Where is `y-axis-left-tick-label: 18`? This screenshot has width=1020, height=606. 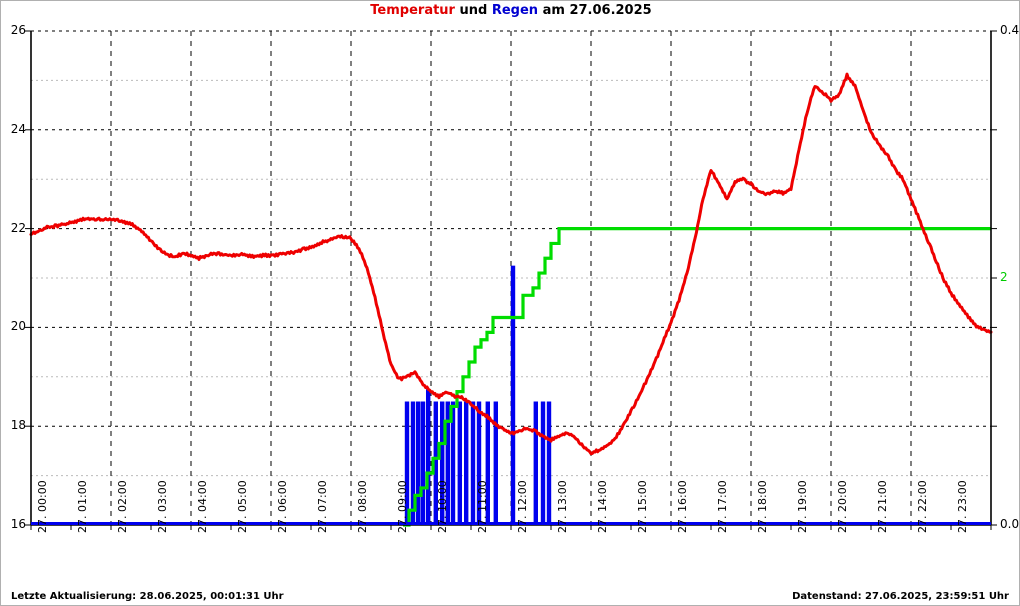
y-axis-left-tick-label: 18 is located at coordinates (18, 425).